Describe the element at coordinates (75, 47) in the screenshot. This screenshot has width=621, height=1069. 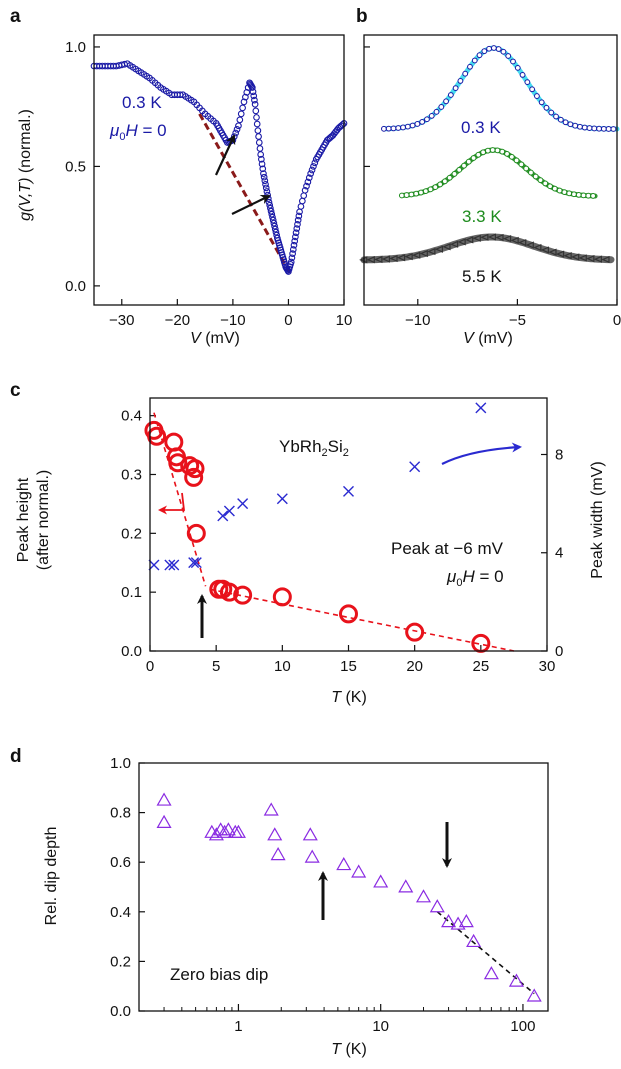
I see `panel-a-ytick-label: 1.0` at that location.